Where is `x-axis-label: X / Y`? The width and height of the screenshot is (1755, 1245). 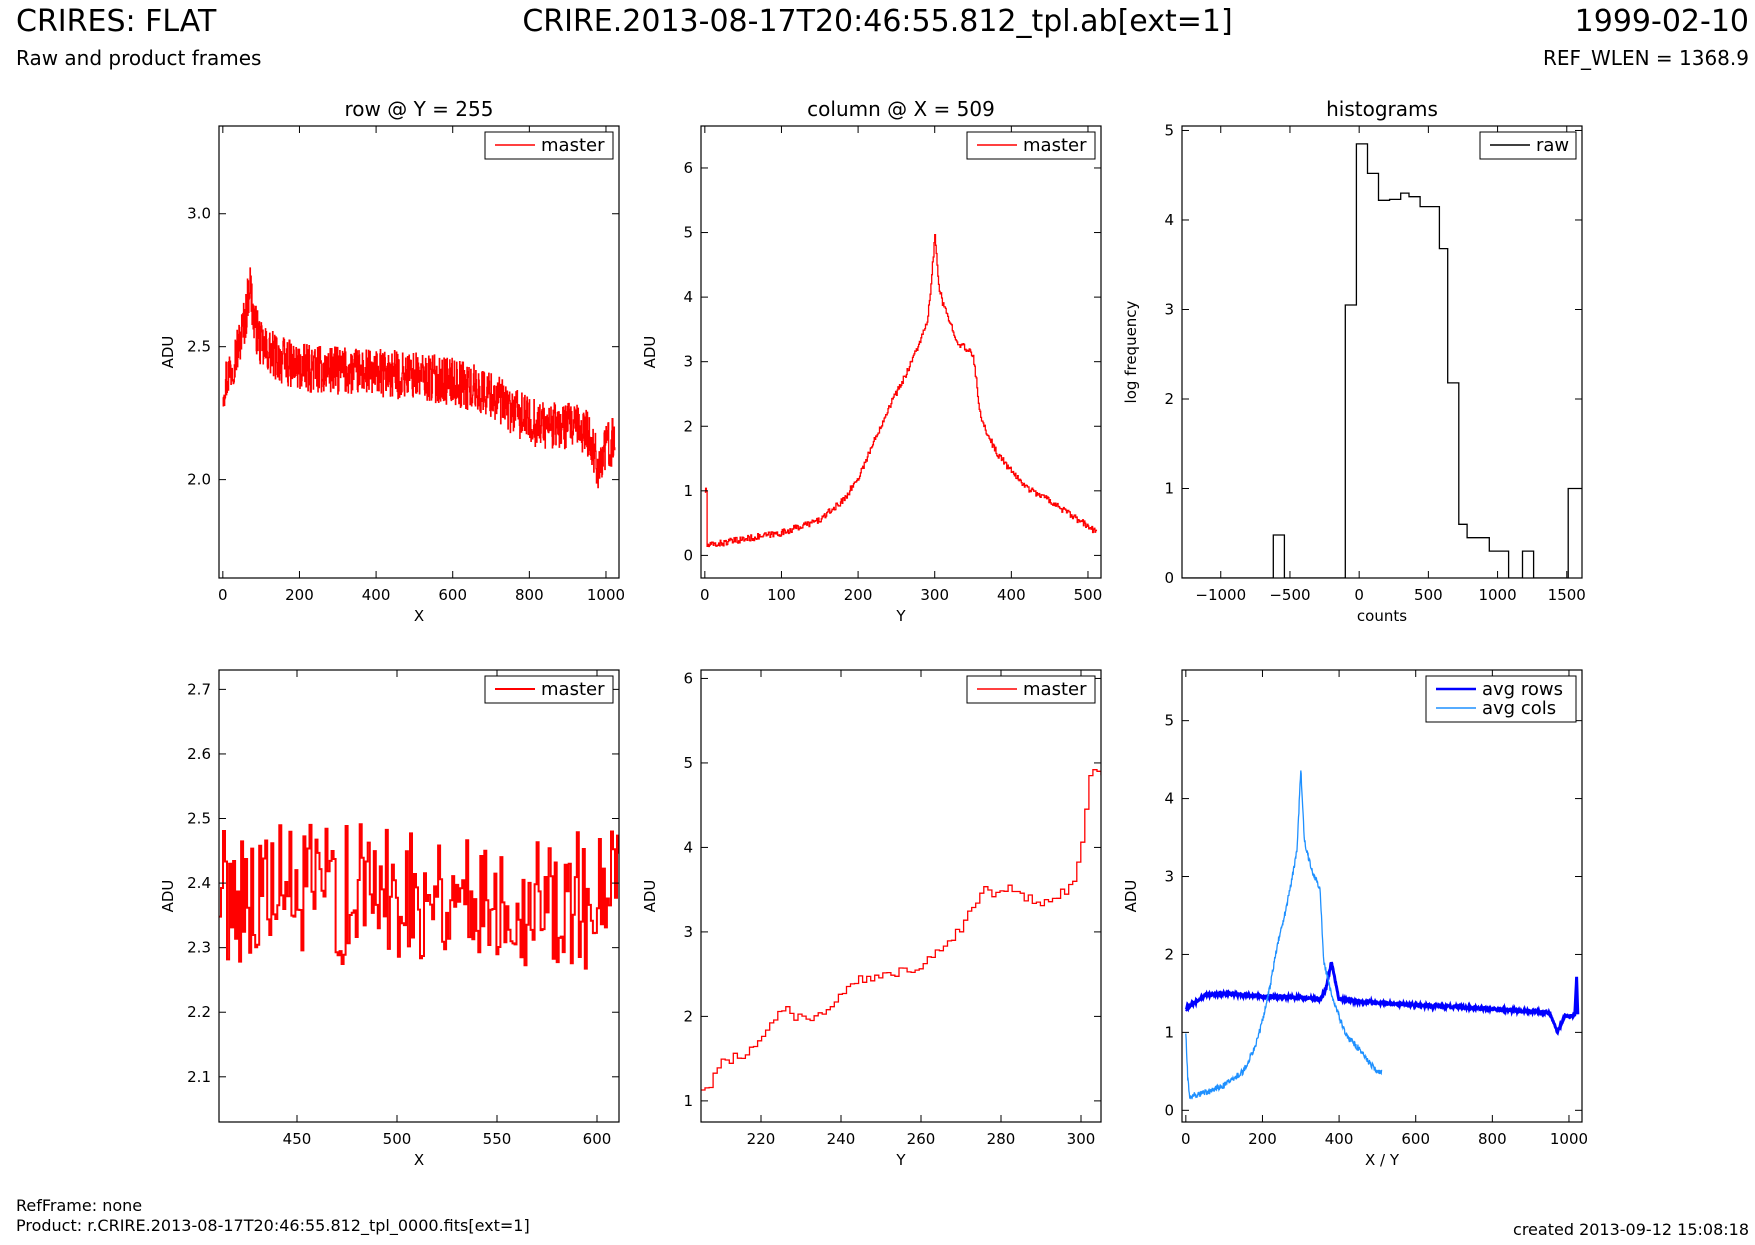 x-axis-label: X / Y is located at coordinates (1382, 1160).